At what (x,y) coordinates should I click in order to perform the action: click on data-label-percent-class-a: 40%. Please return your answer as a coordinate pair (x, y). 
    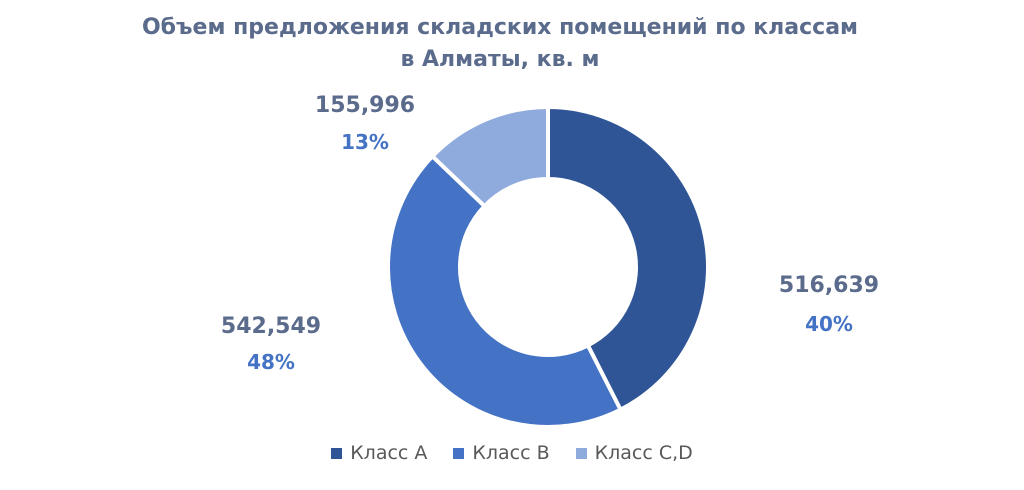
    Looking at the image, I should click on (829, 324).